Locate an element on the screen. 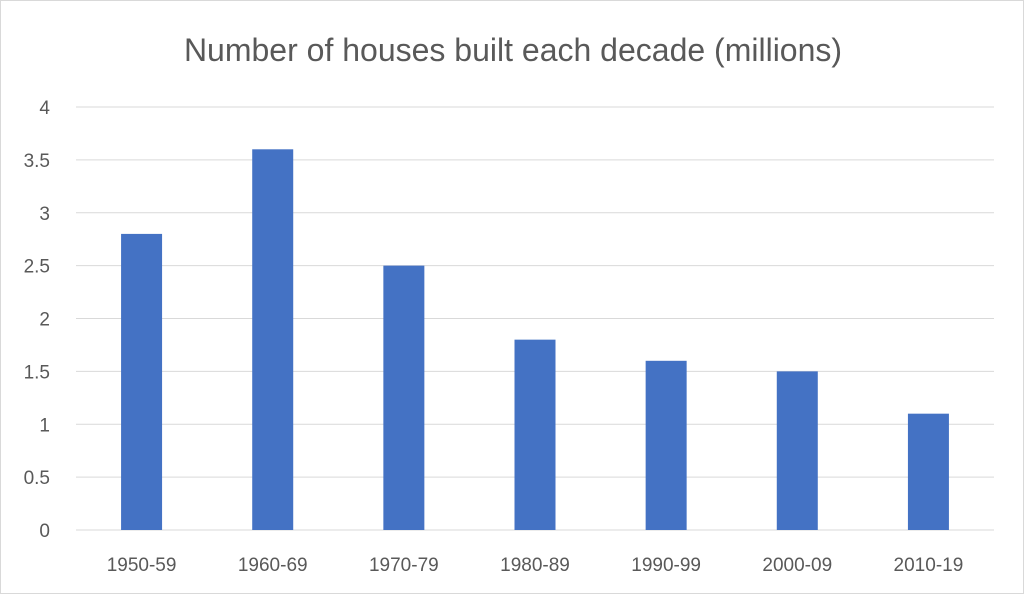 Image resolution: width=1024 pixels, height=595 pixels. x-tick-label: 1980-89 is located at coordinates (535, 565).